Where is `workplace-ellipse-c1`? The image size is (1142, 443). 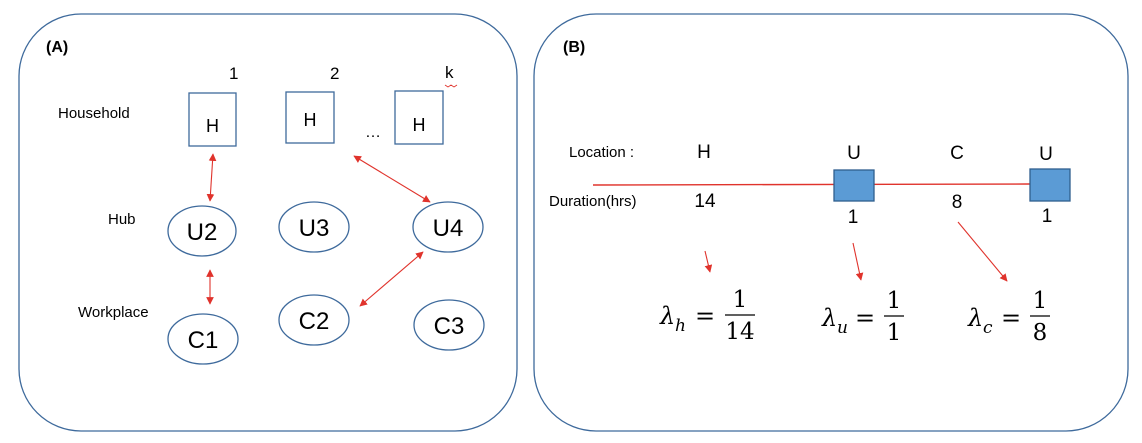
workplace-ellipse-c1 is located at coordinates (203, 339).